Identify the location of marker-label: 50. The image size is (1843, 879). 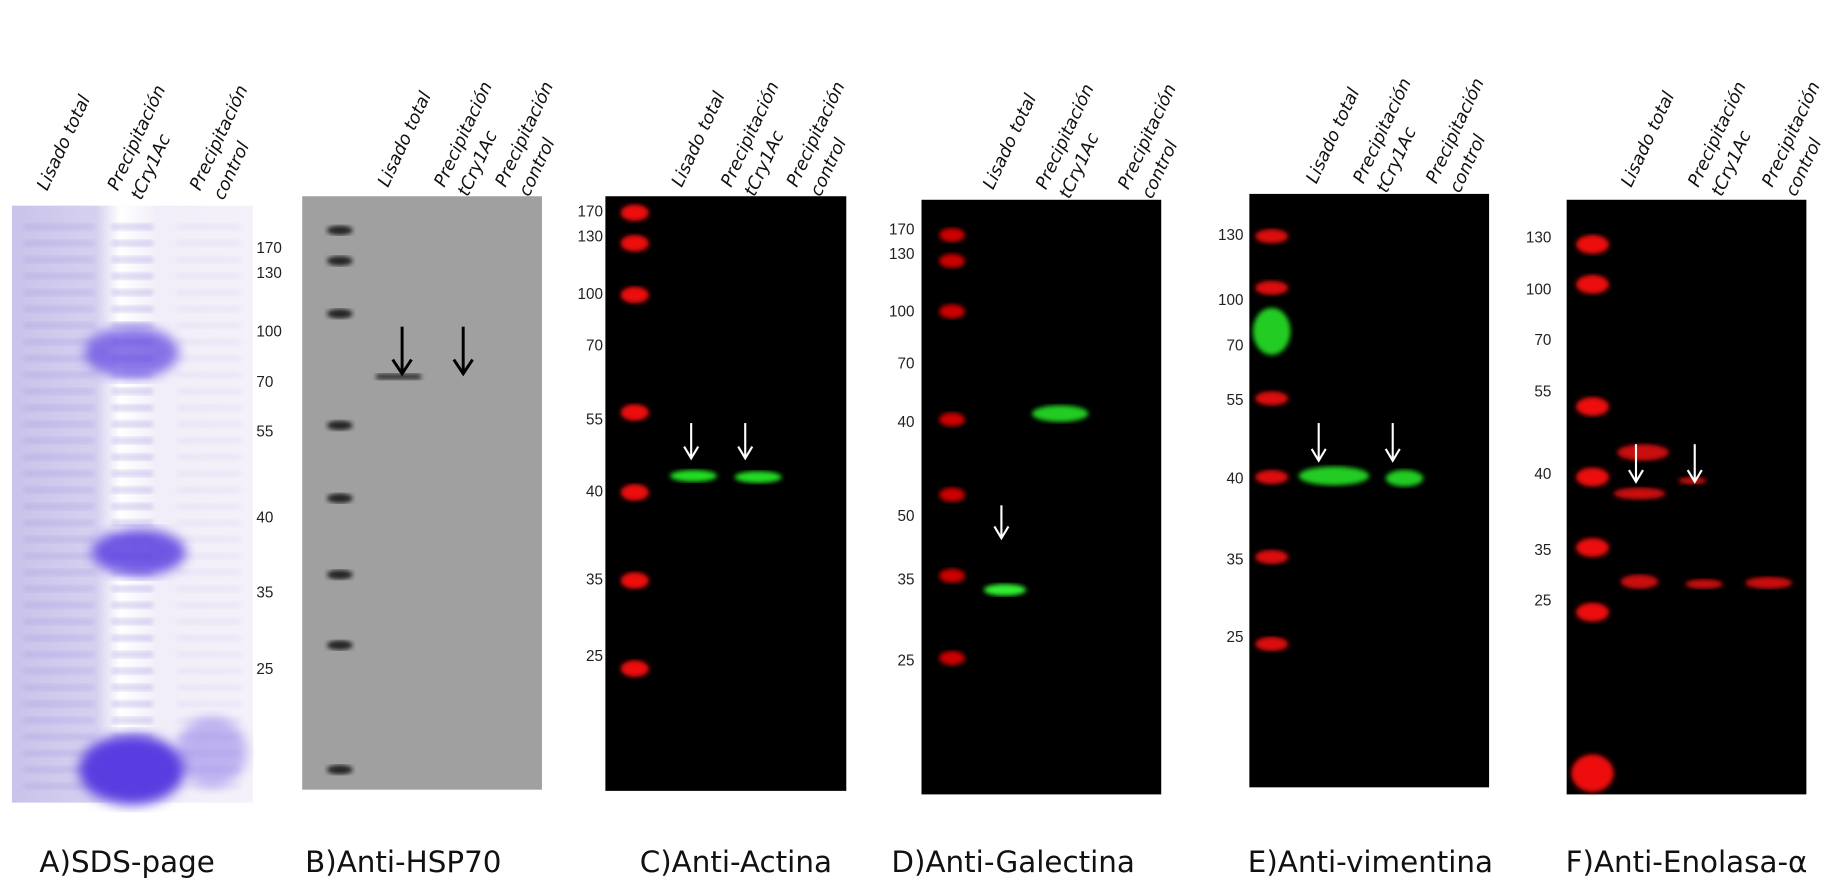
(905, 516).